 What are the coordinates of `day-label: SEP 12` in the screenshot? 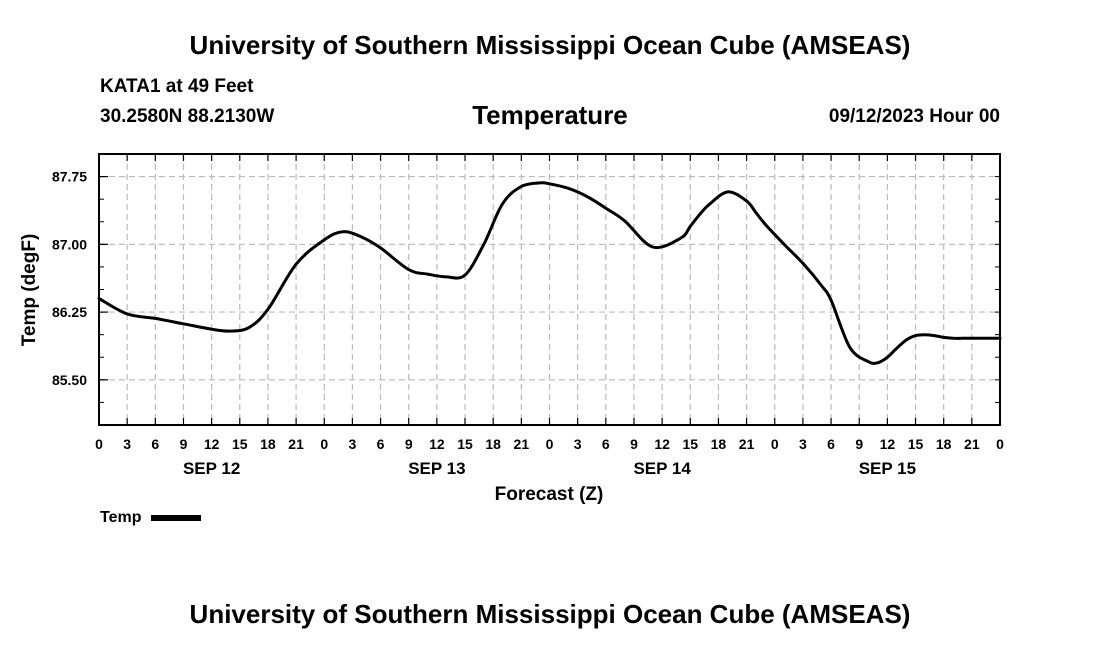 It's located at (211, 468).